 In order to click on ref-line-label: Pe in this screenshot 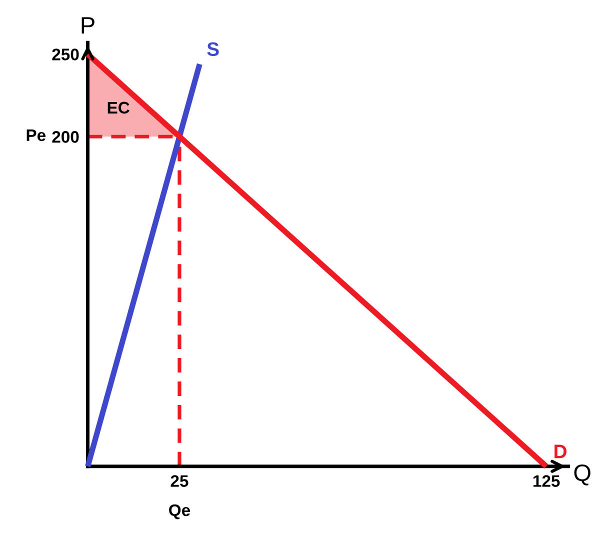, I will do `click(36, 135)`.